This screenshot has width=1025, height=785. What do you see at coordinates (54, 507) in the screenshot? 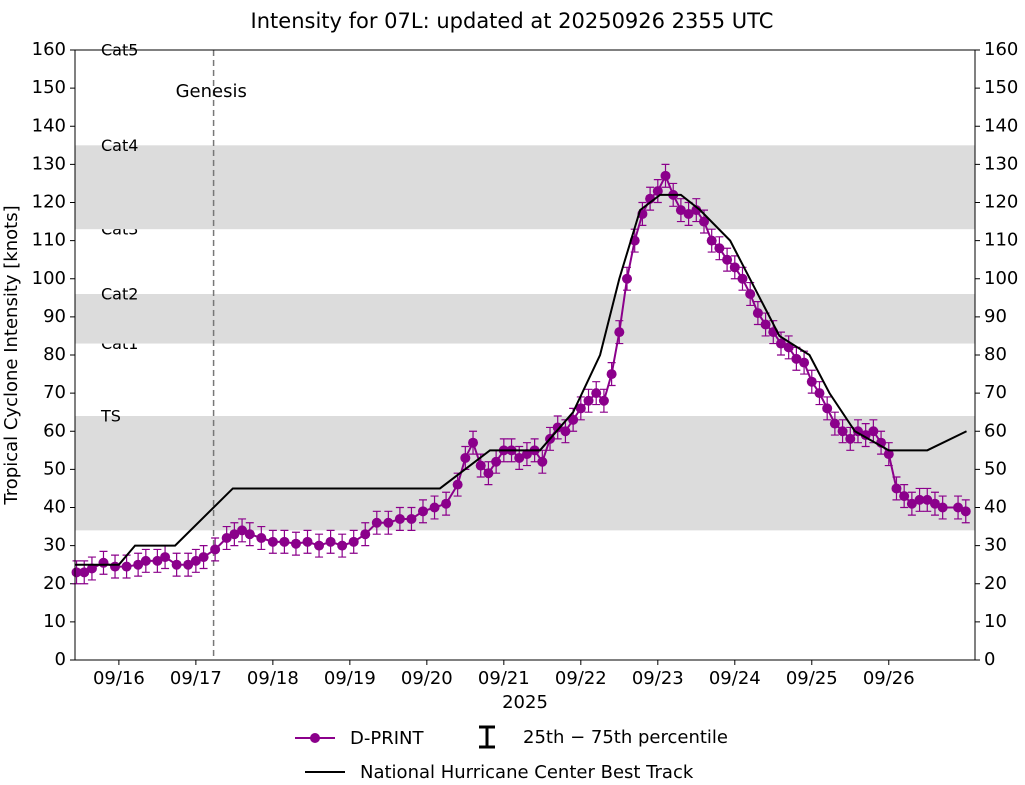
I see `y-tick-label: 40` at bounding box center [54, 507].